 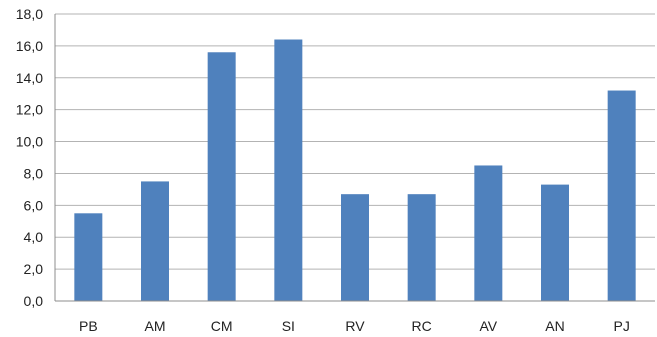 I want to click on x-tick-label: AN, so click(x=554, y=326).